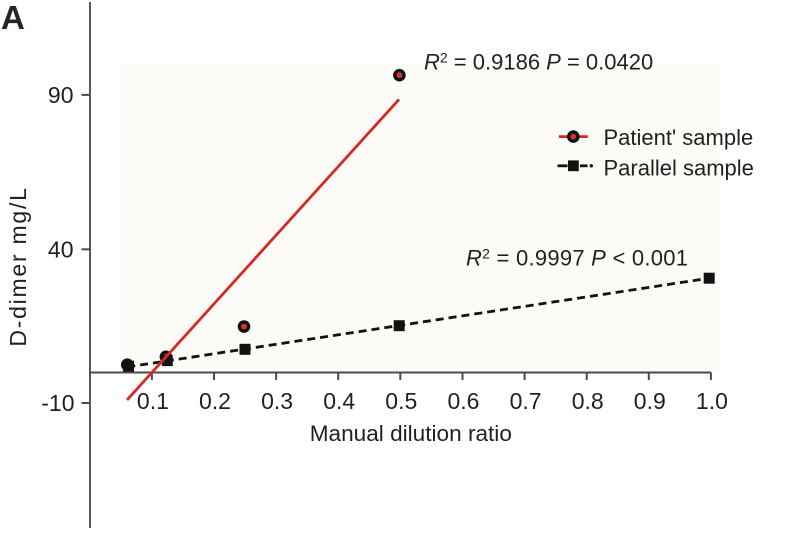  What do you see at coordinates (13, 18) in the screenshot?
I see `svg-text: A` at bounding box center [13, 18].